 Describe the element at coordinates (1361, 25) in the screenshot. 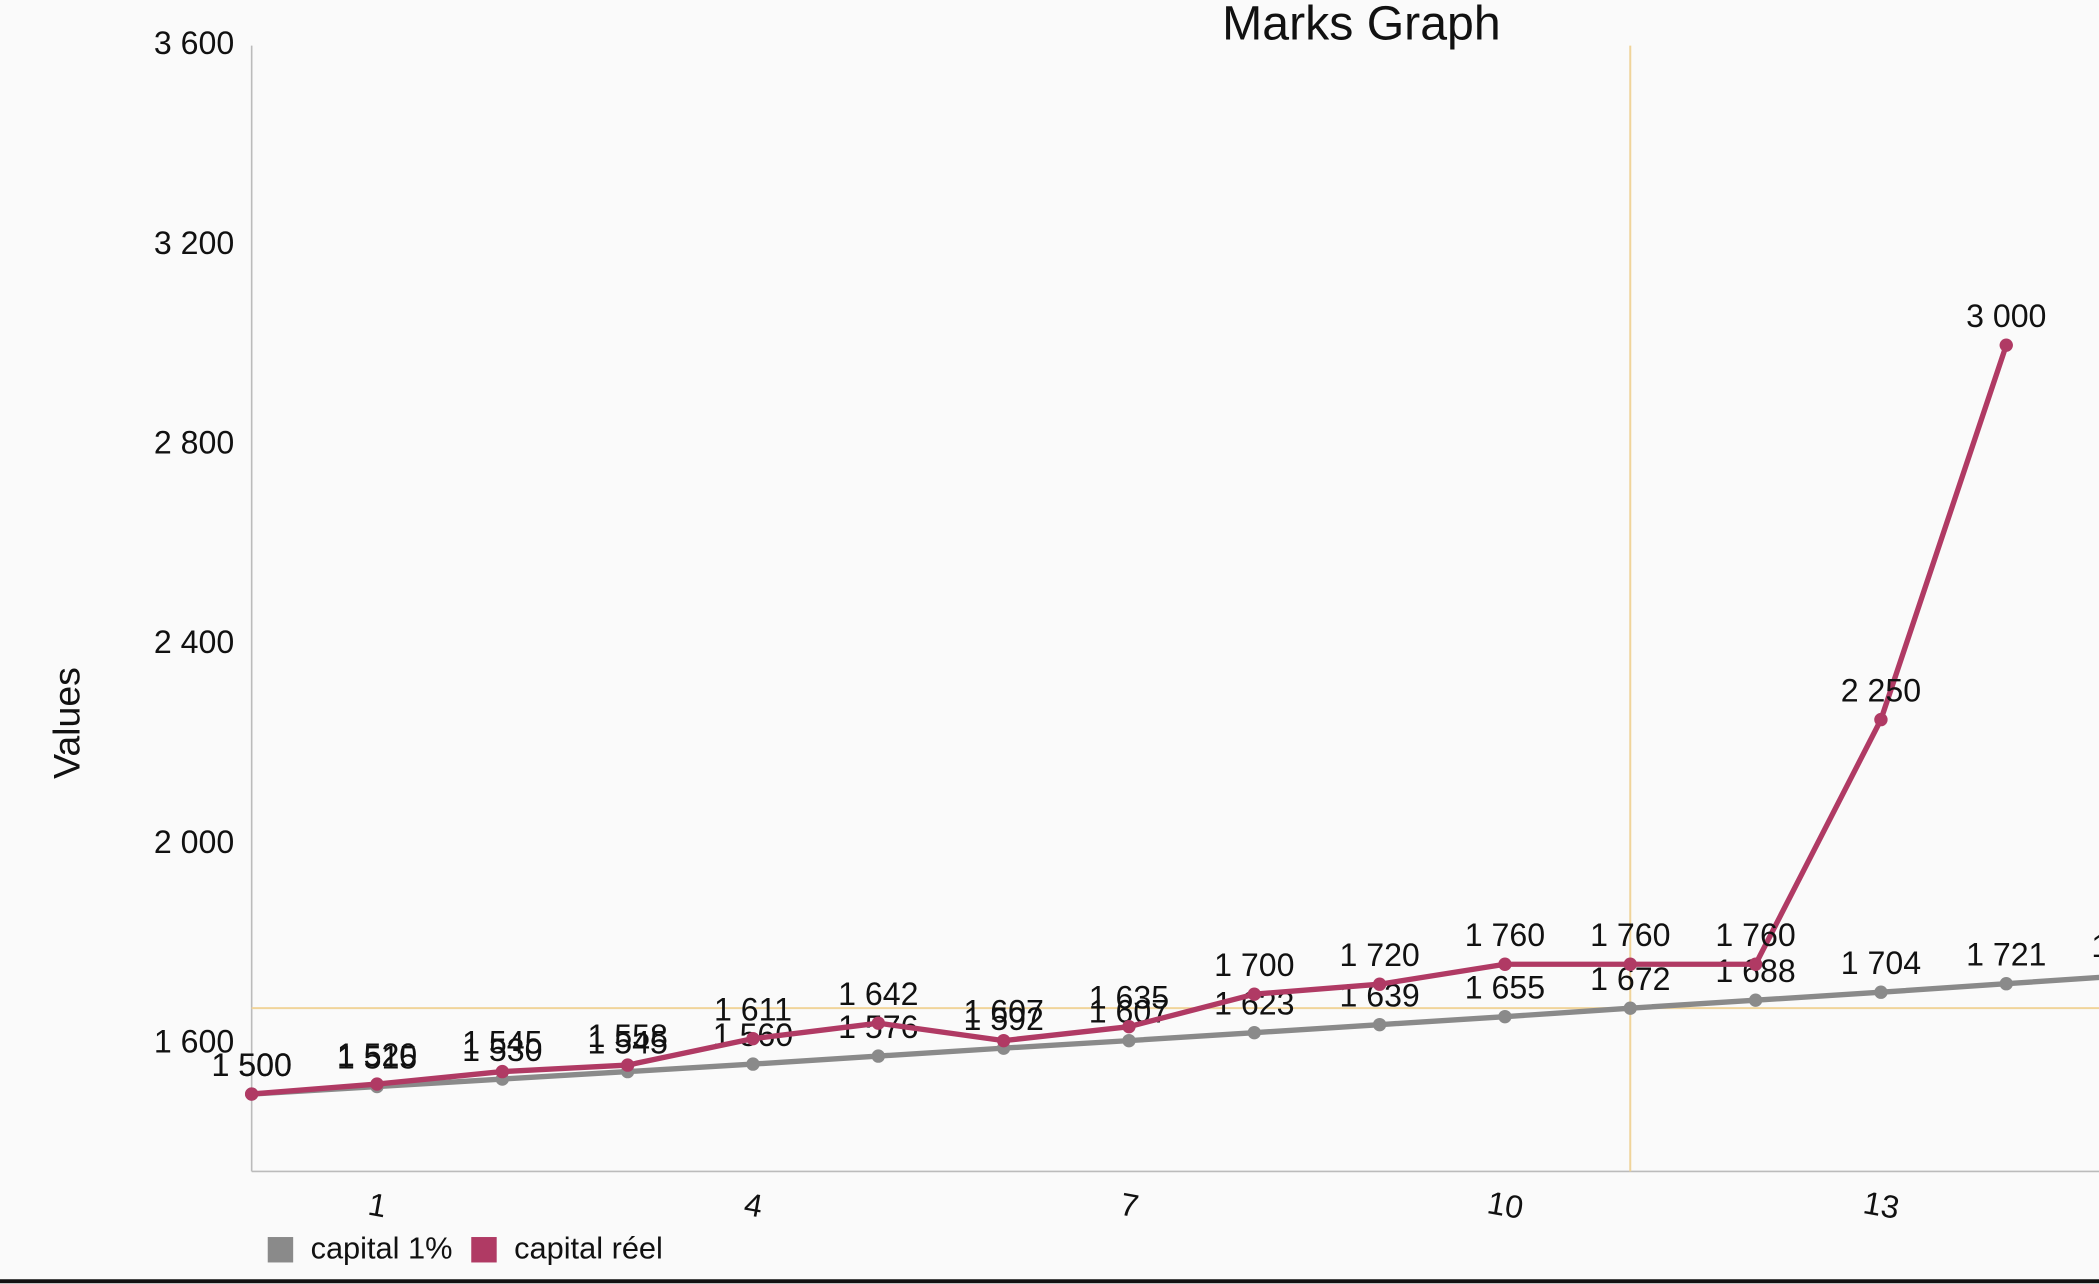

I see `chart-title: Marks Graph` at that location.